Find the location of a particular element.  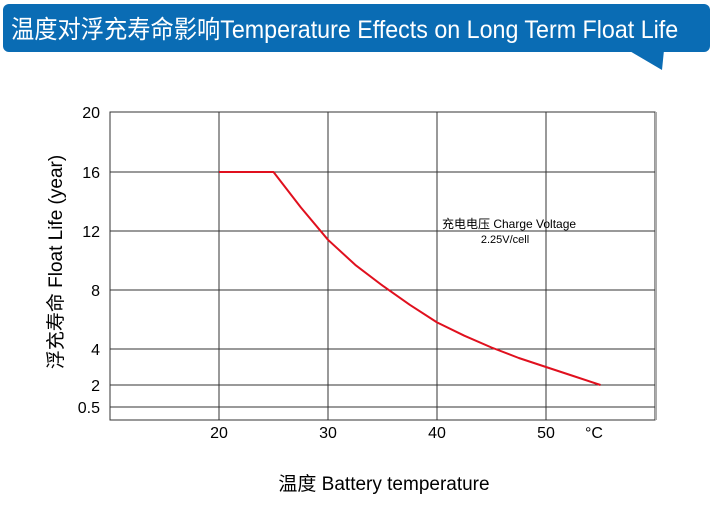

x-tick-label: 50 is located at coordinates (546, 433).